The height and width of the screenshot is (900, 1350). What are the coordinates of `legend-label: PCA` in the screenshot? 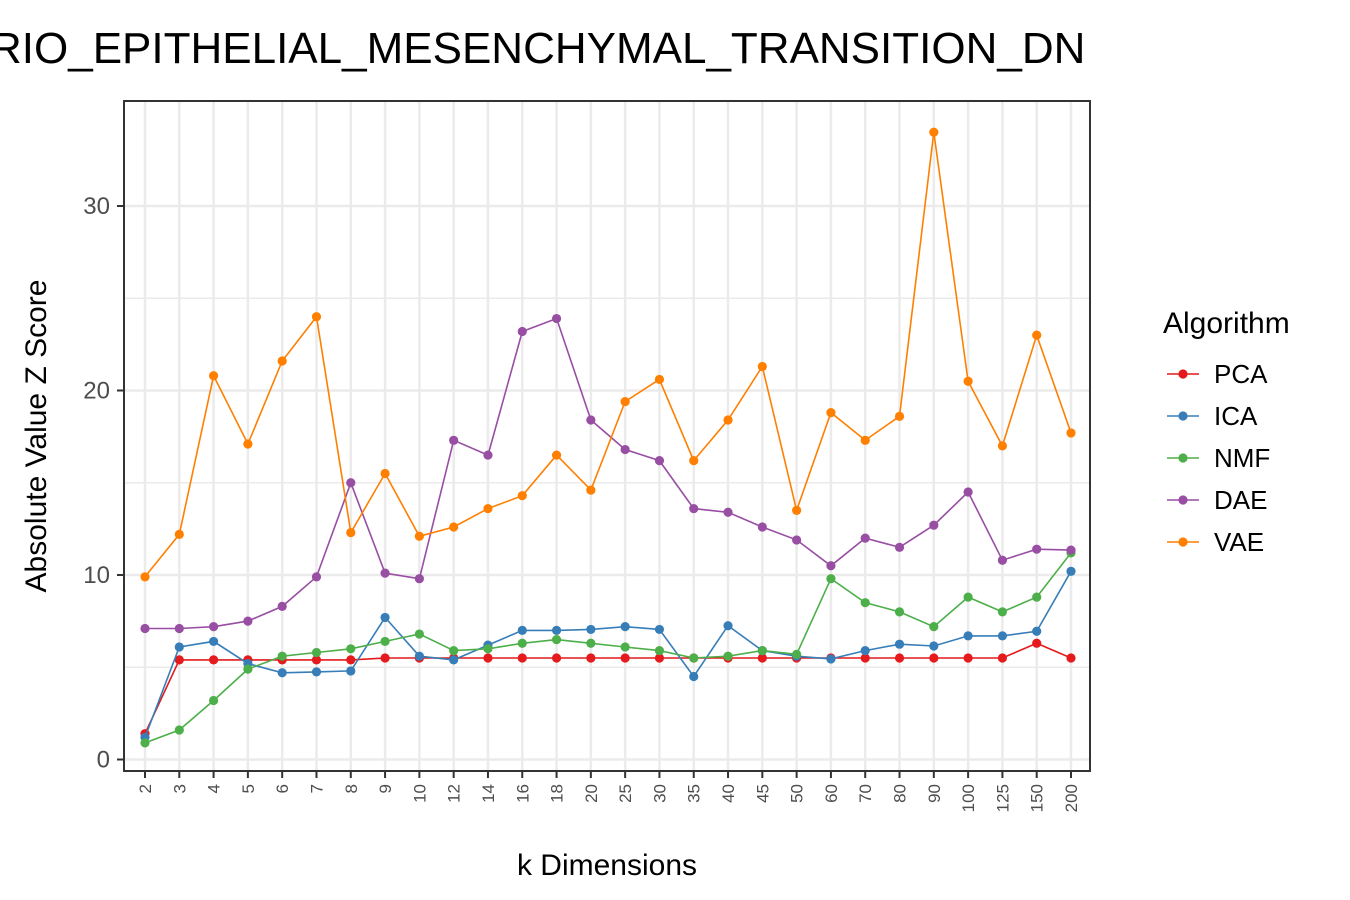 It's located at (1241, 374).